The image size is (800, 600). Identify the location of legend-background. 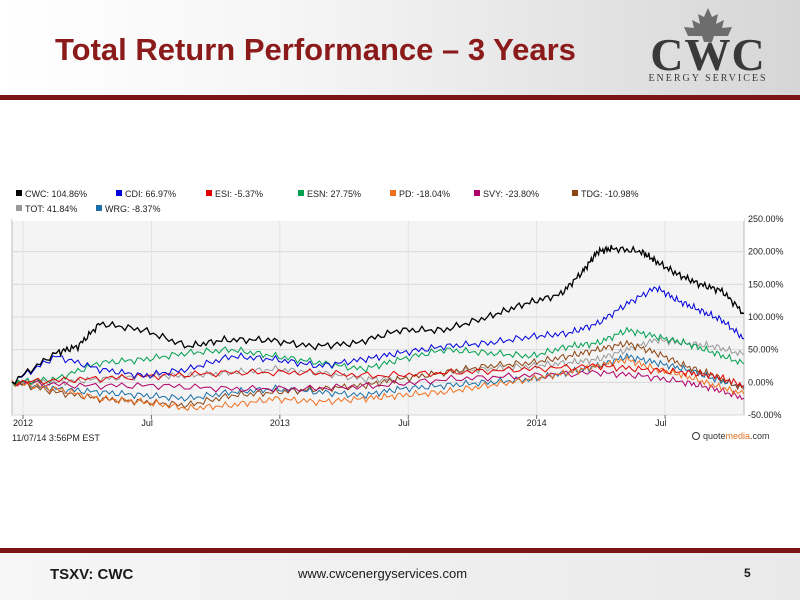
(378, 204).